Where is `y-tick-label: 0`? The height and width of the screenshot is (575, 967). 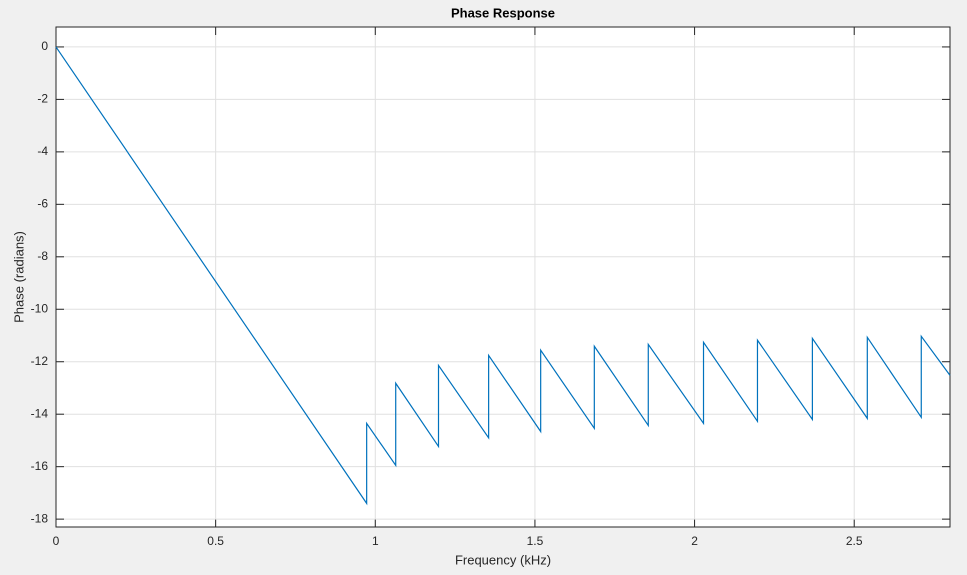 y-tick-label: 0 is located at coordinates (44, 46).